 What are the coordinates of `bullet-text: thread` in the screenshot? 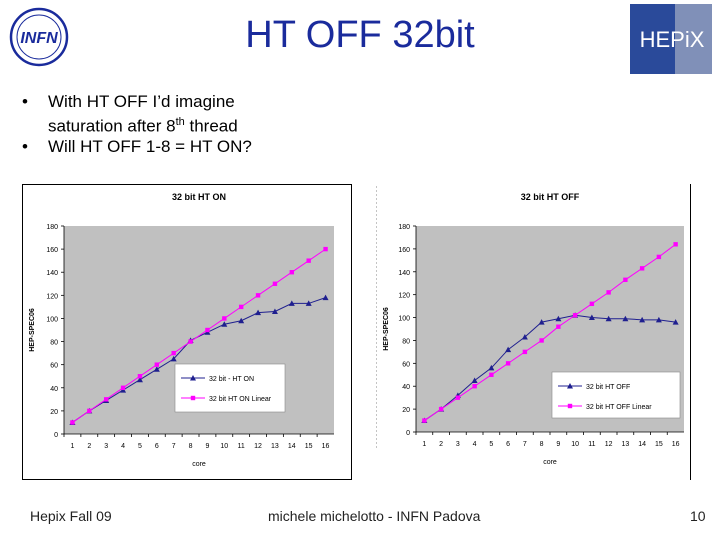 It's located at (211, 126).